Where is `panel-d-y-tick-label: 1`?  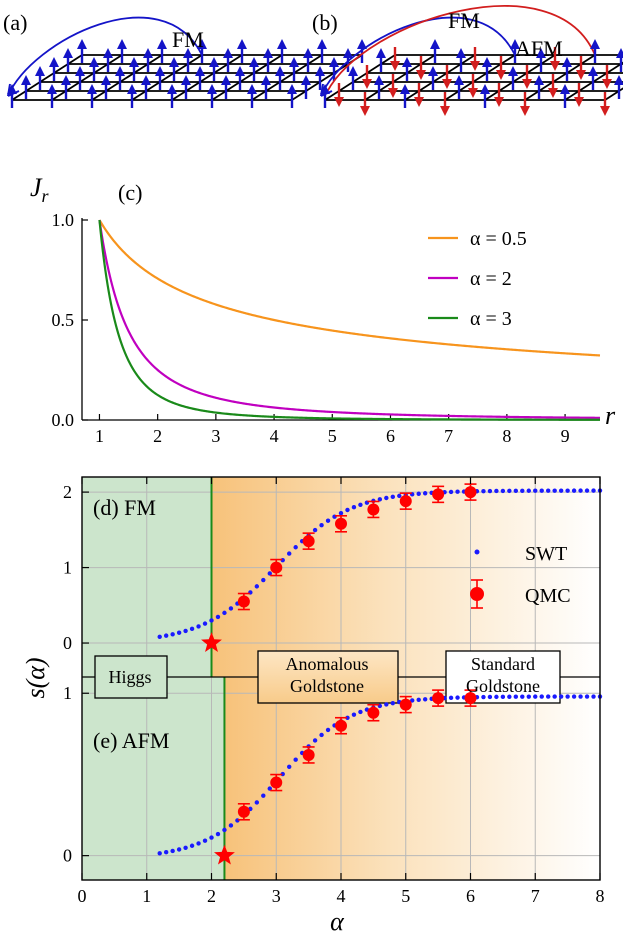 panel-d-y-tick-label: 1 is located at coordinates (67, 568).